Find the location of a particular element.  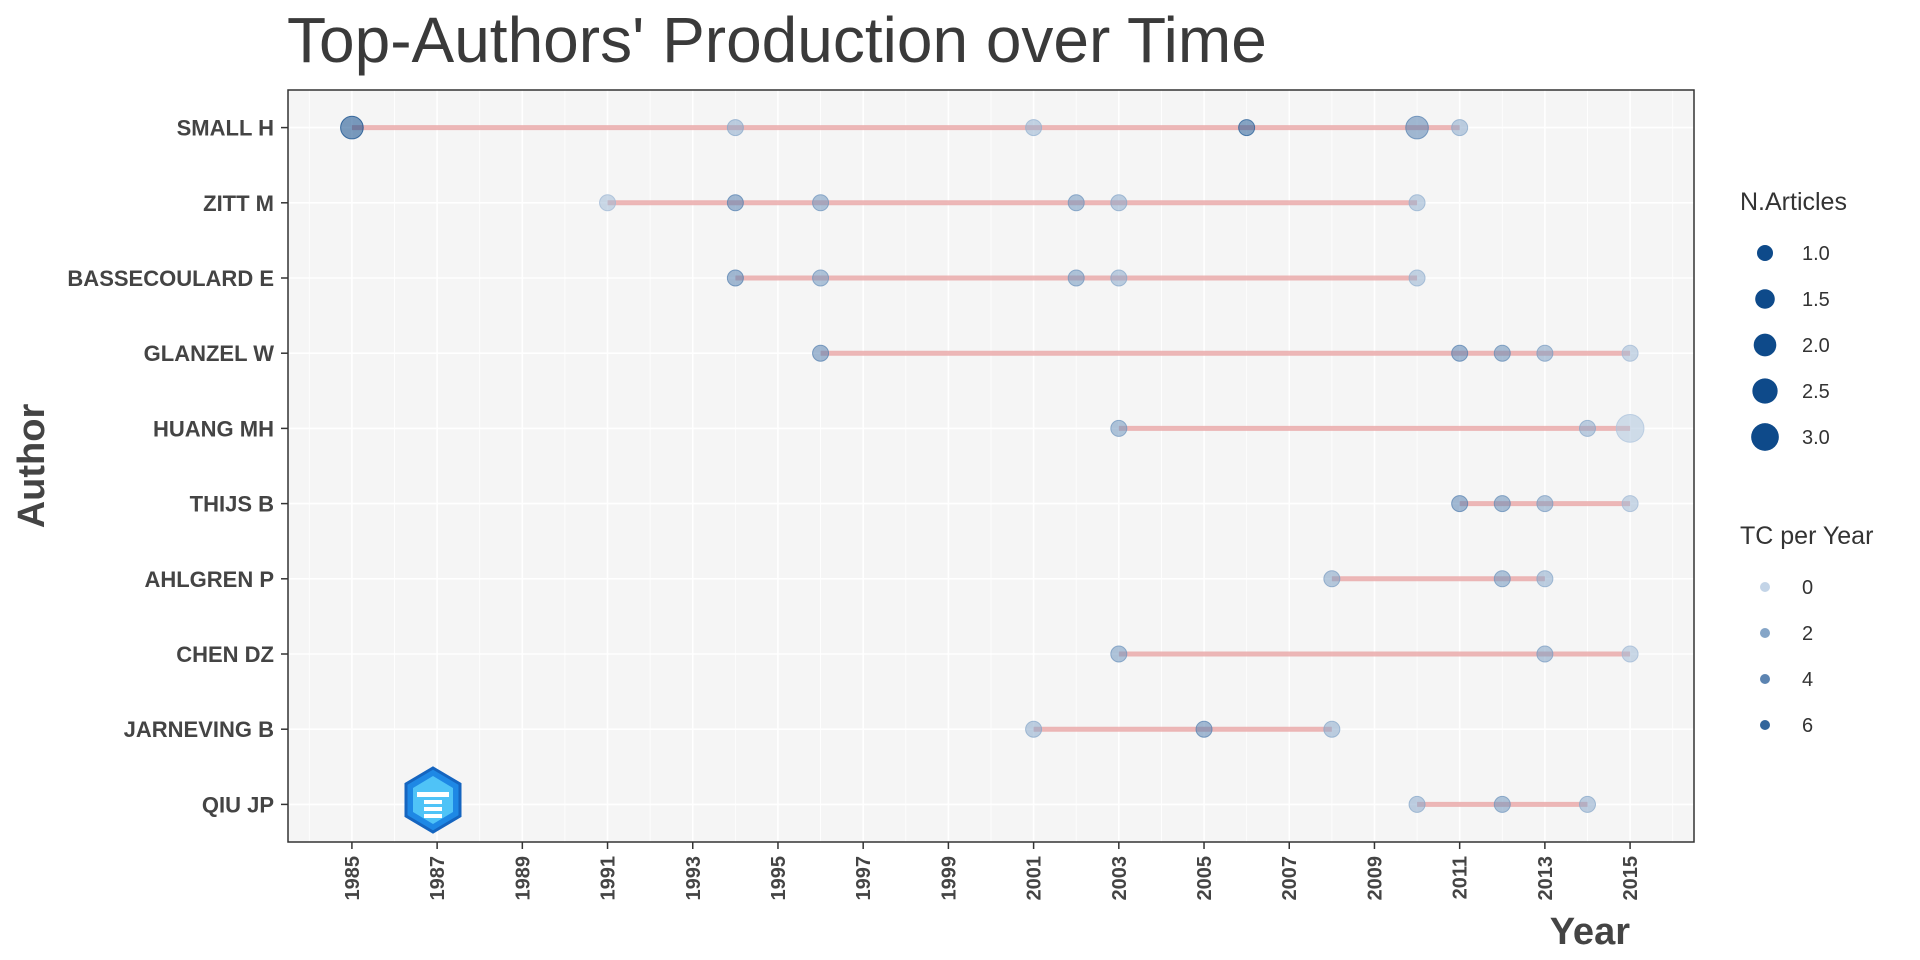

x-tick-label: 2013 is located at coordinates (1546, 878).